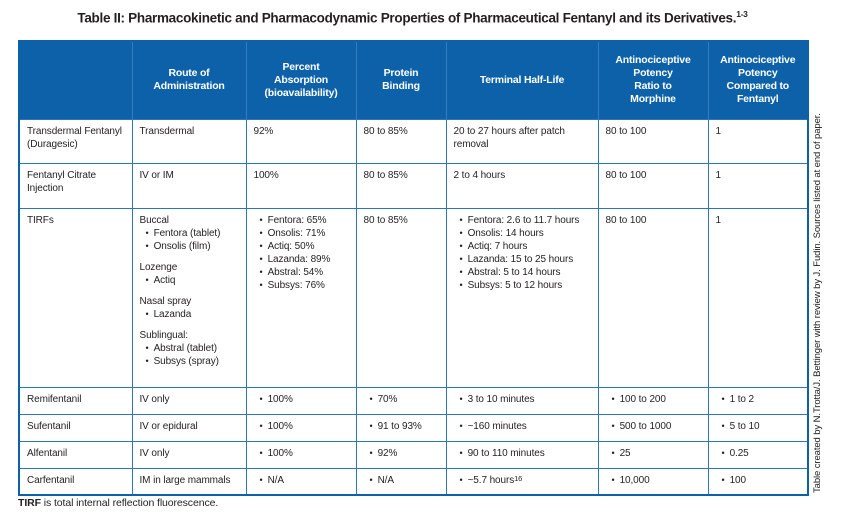  I want to click on cell-line: Buccal, so click(191, 220).